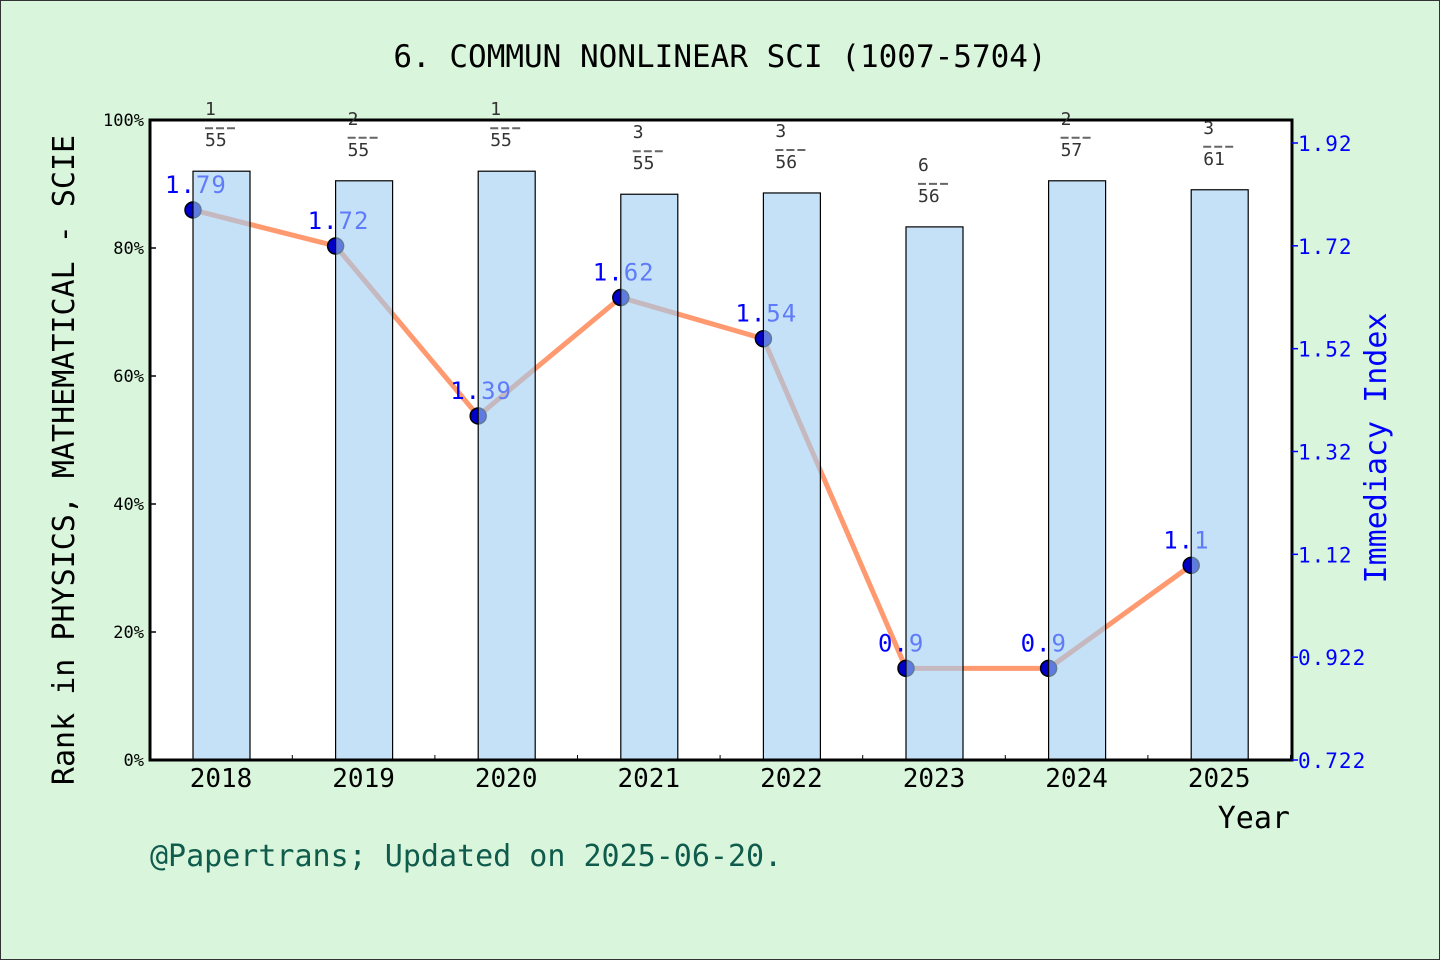 This screenshot has width=1440, height=960. Describe the element at coordinates (128, 505) in the screenshot. I see `y-left-tick-label: 40%` at that location.